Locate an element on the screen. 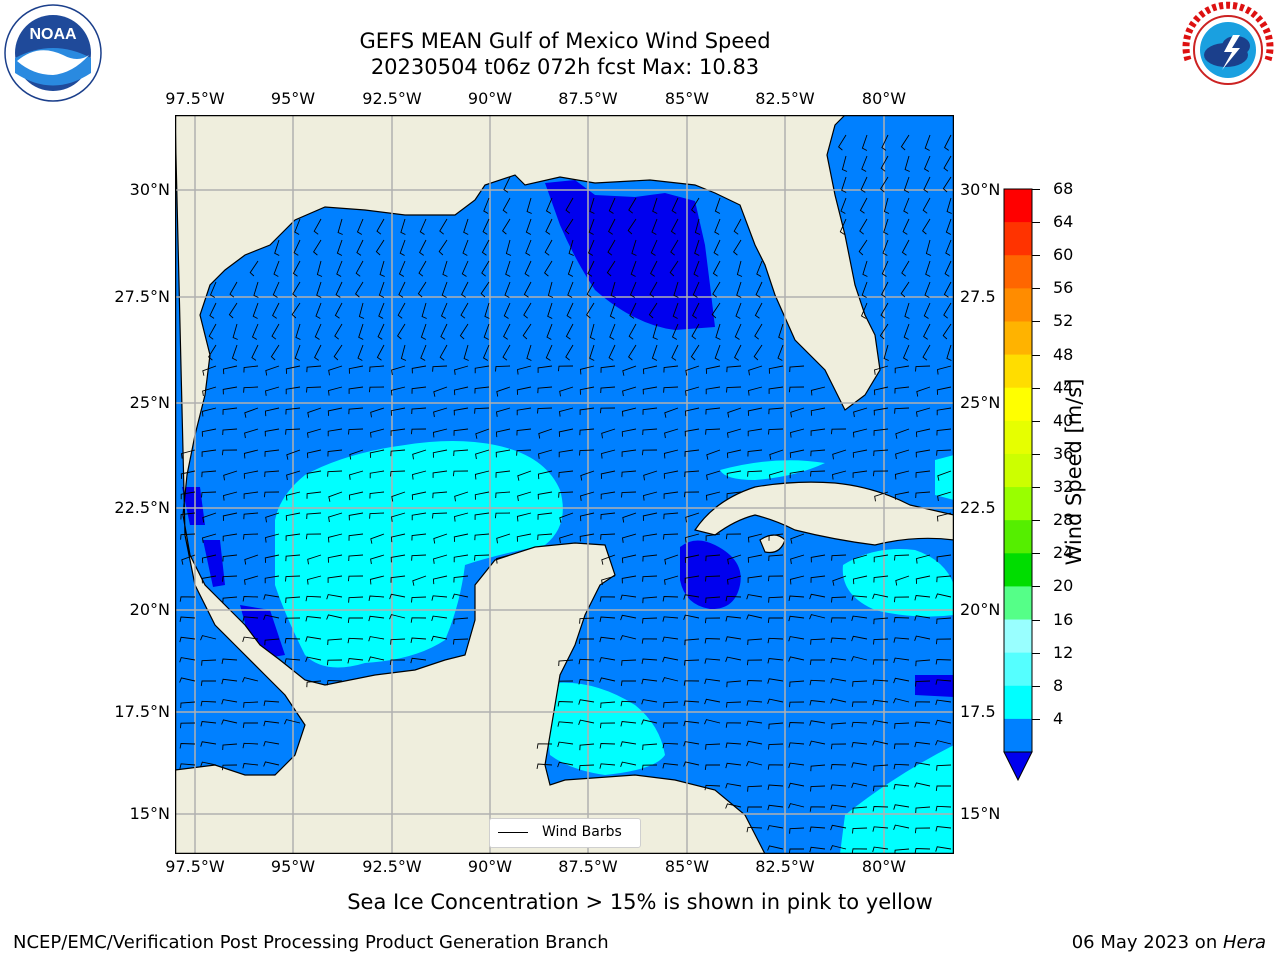 This screenshot has width=1280, height=960. axis-tick-label: 82.5°W is located at coordinates (785, 98).